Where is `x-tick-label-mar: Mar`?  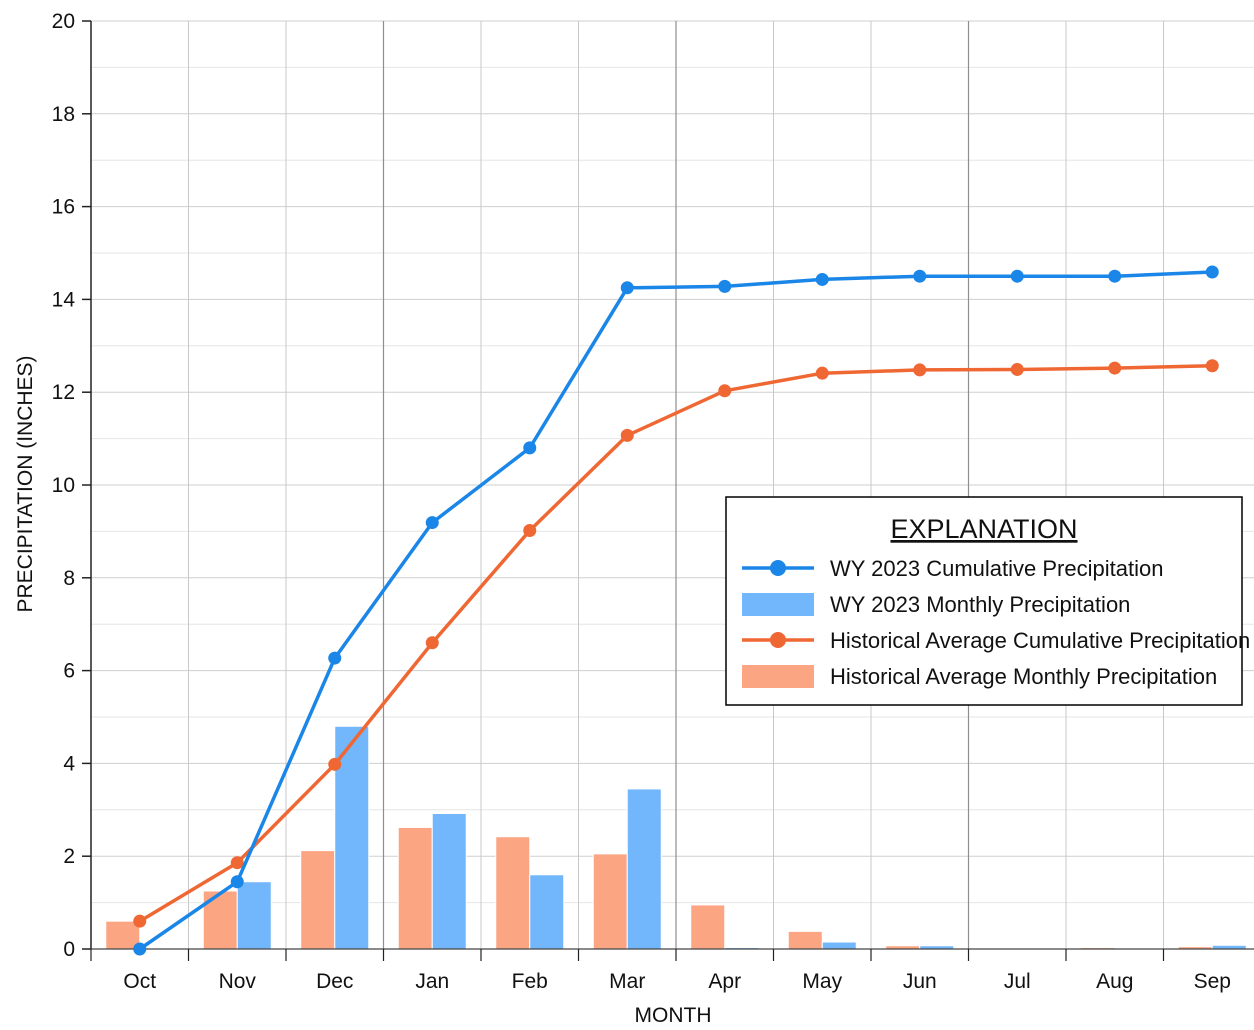 x-tick-label-mar: Mar is located at coordinates (627, 981).